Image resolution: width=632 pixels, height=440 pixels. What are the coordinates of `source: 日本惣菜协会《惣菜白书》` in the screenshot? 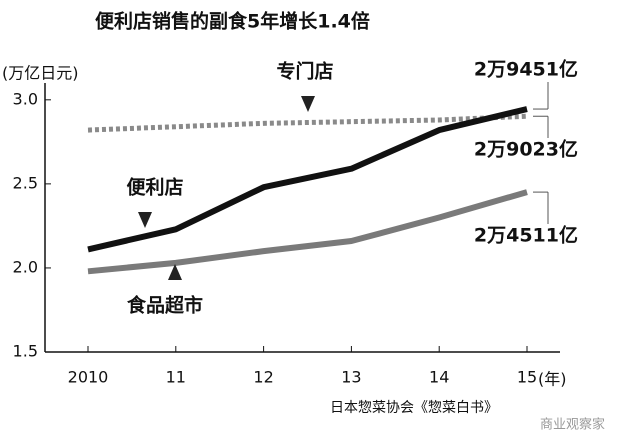 It's located at (414, 408).